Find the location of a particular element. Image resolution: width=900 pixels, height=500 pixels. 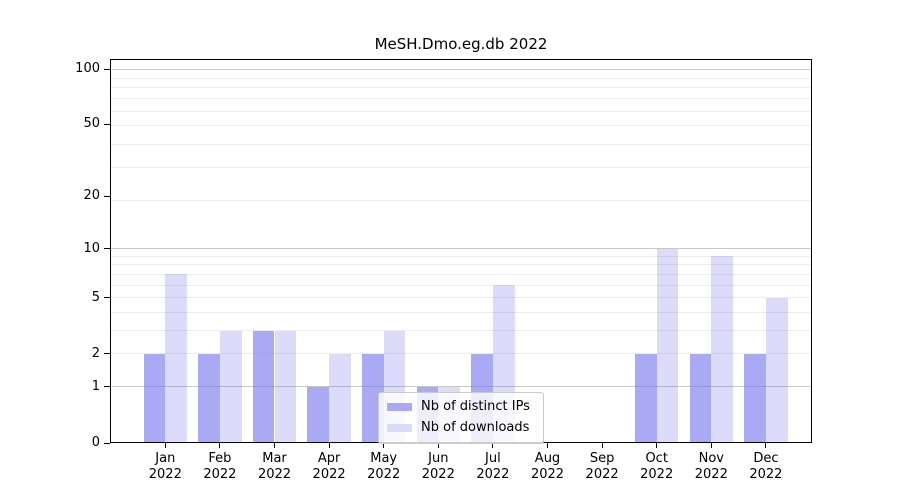

x-tick-label: May 2022 is located at coordinates (384, 467).